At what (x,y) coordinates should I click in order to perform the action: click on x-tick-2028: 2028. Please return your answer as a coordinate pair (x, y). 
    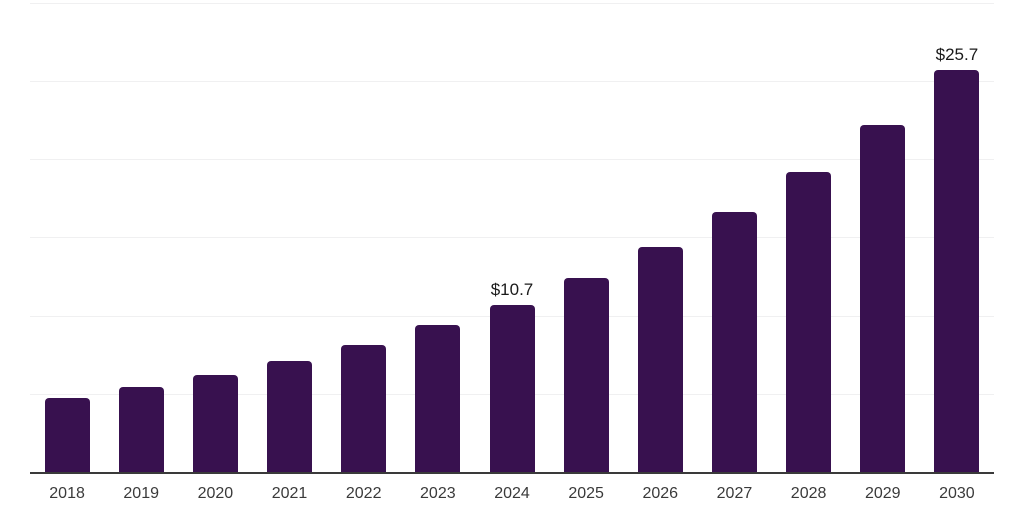
    Looking at the image, I should click on (808, 493).